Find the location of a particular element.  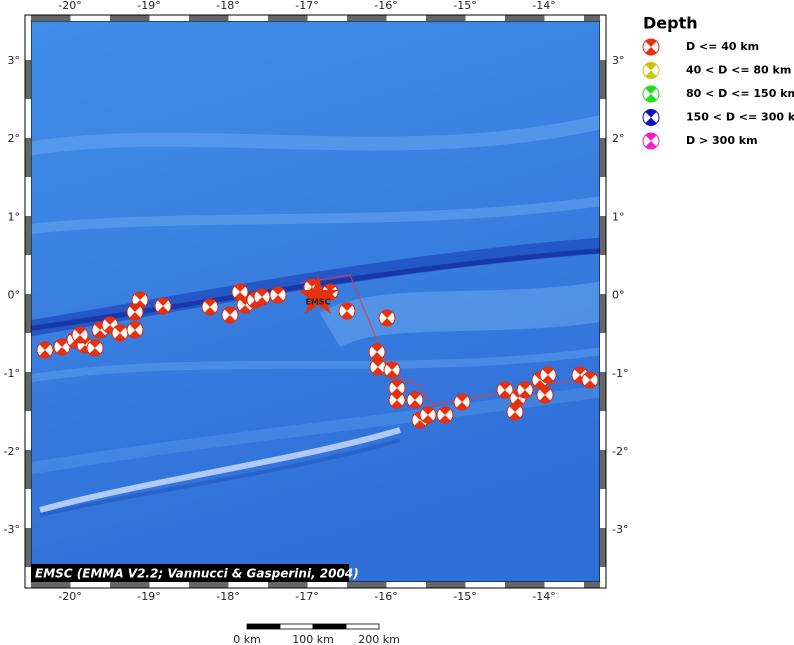

legend-title: Depth is located at coordinates (670, 23).